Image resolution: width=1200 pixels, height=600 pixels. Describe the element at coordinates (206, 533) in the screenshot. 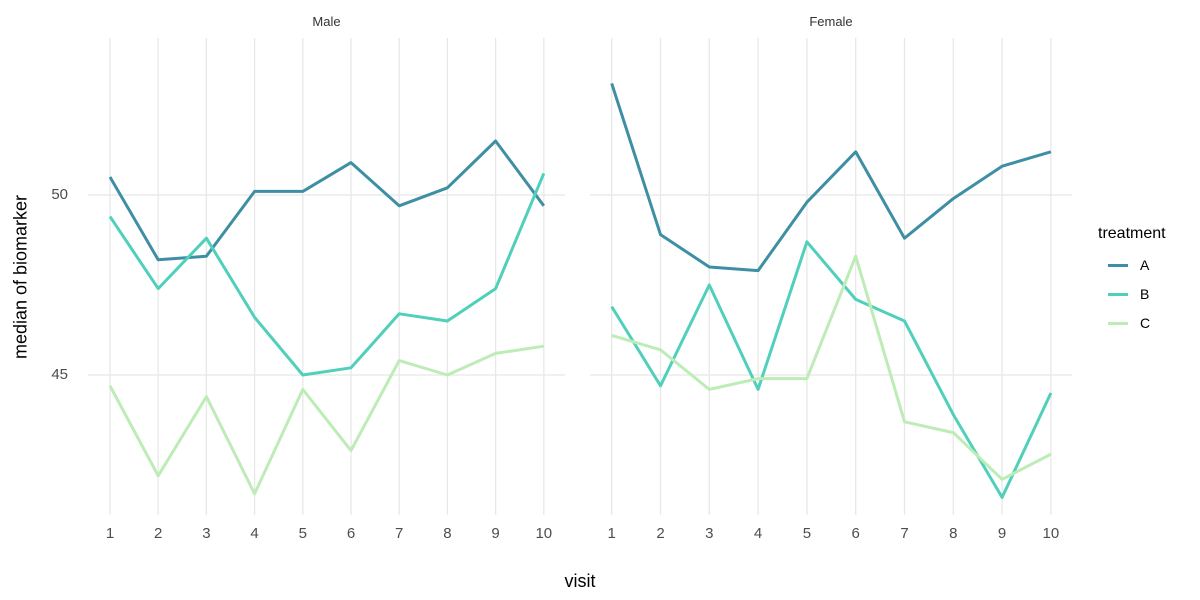

I see `x-tick-label-male-3: 3` at that location.